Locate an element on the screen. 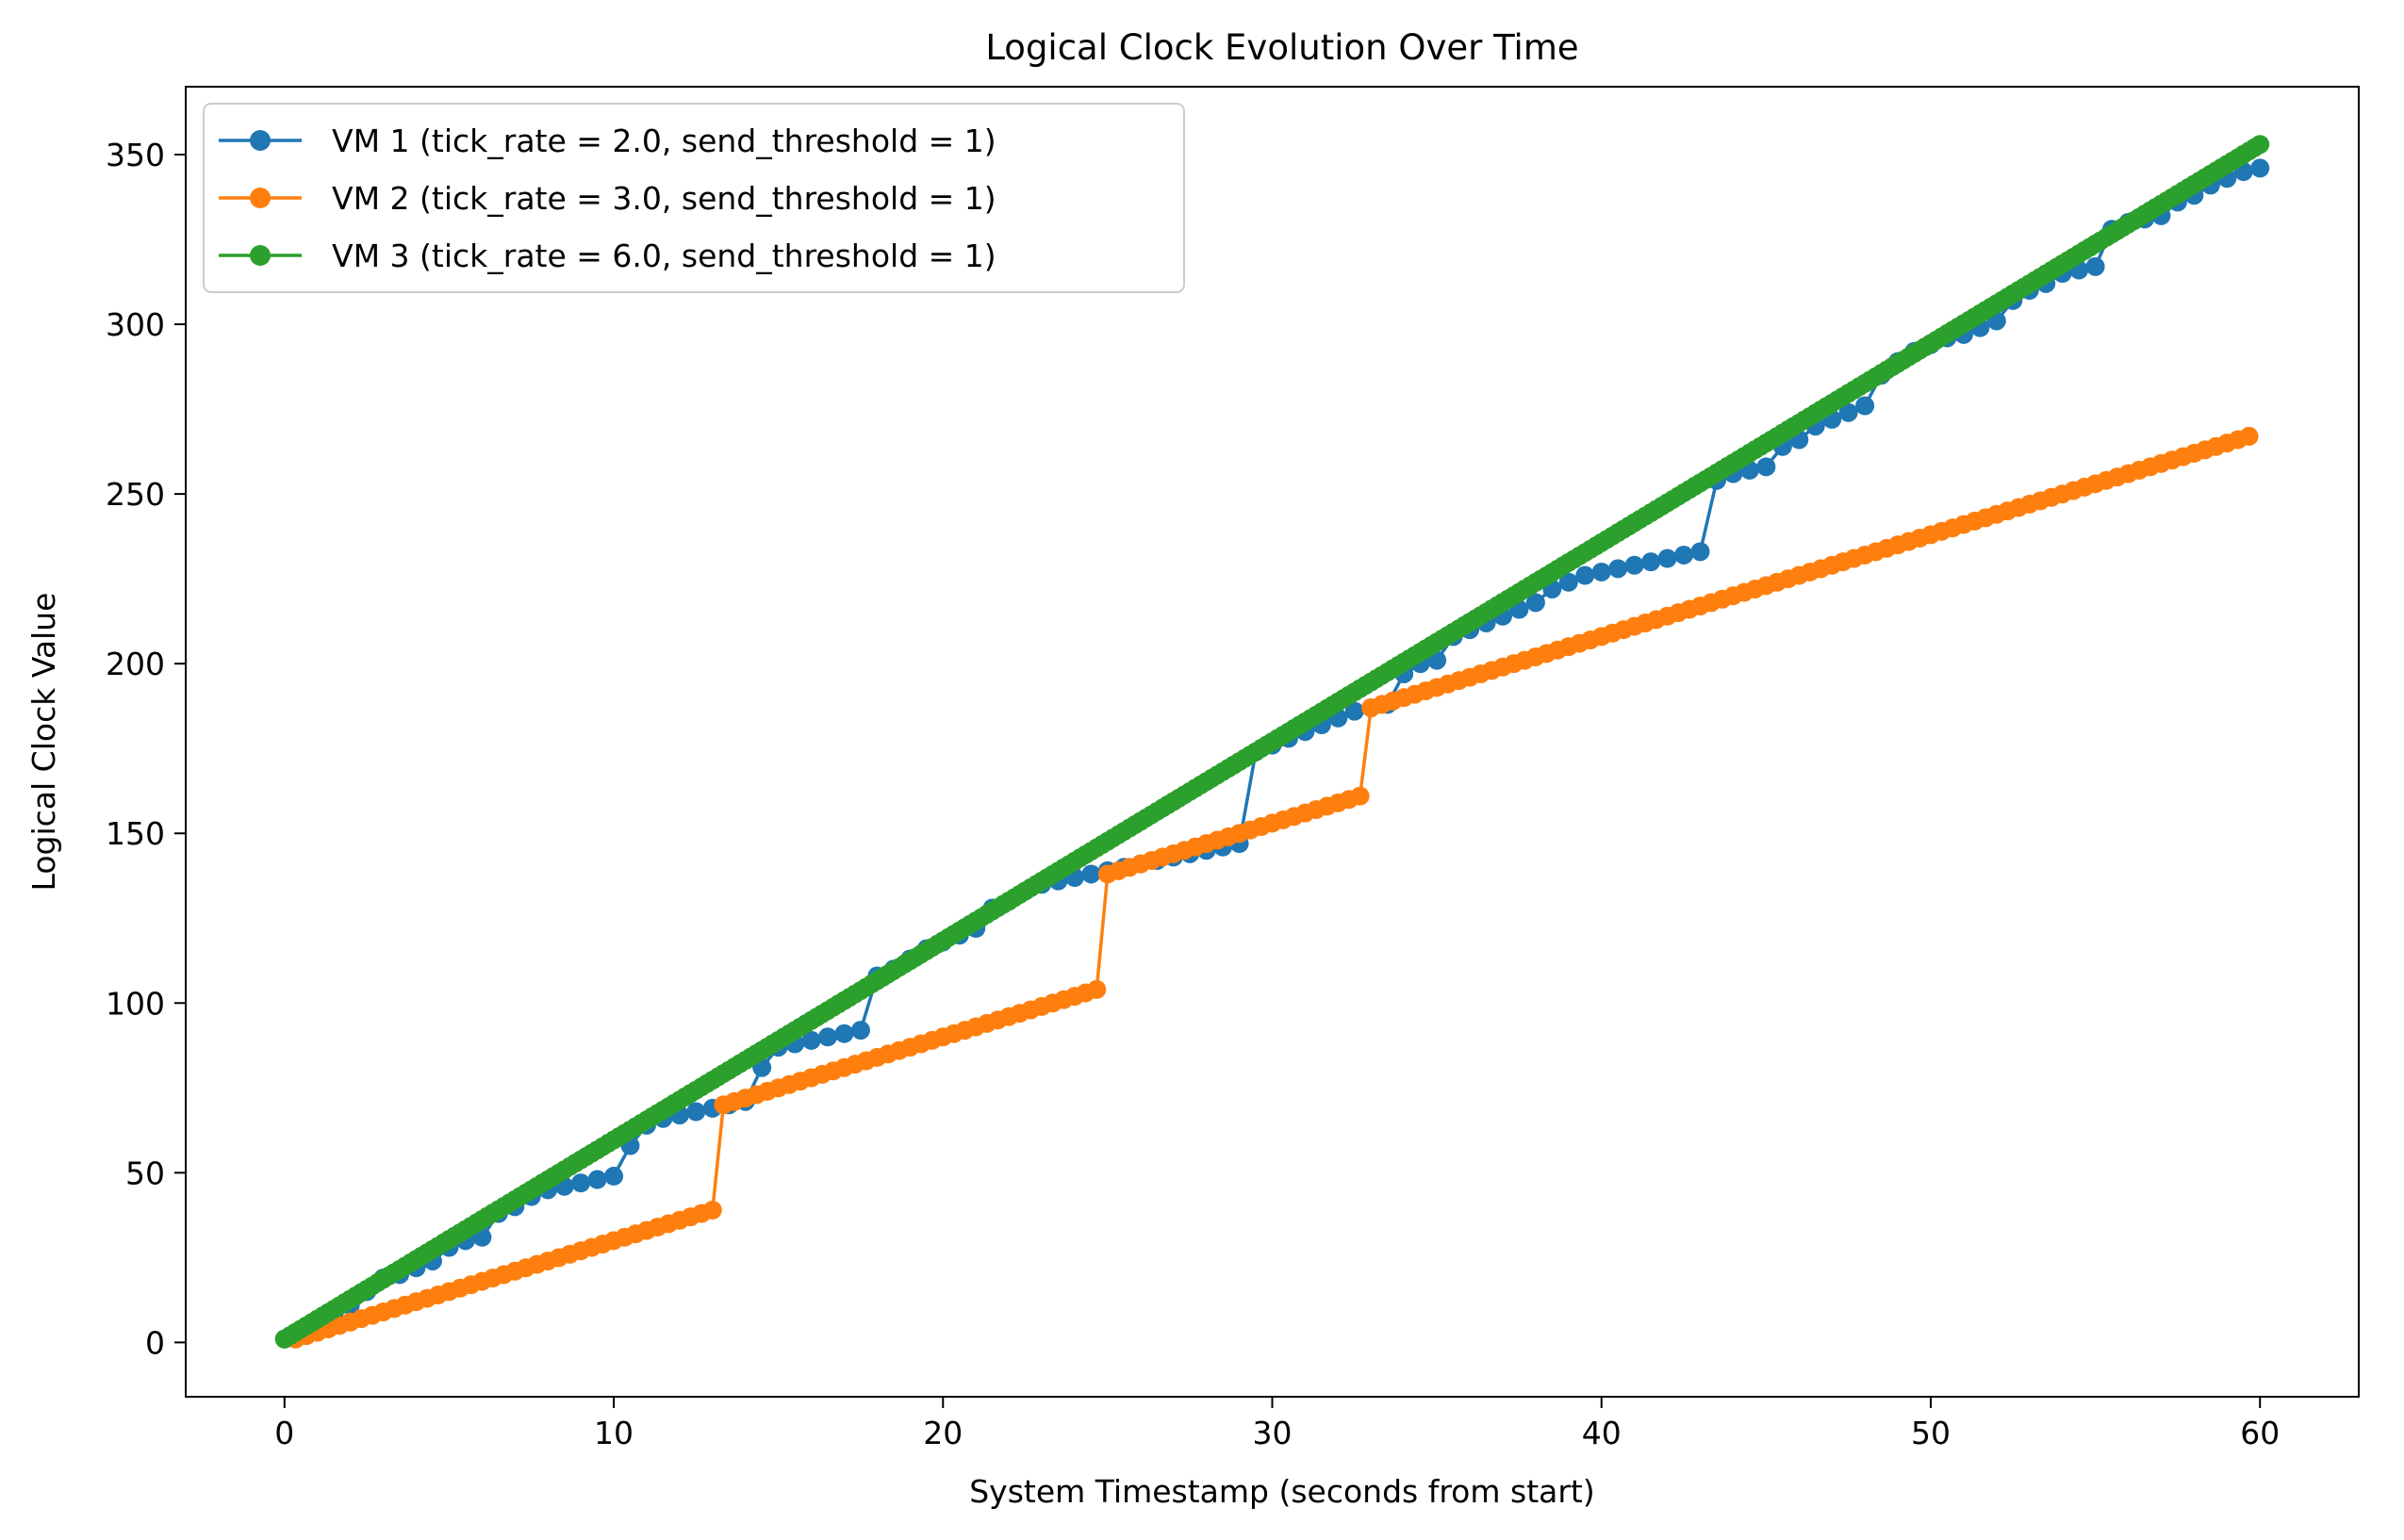 Image resolution: width=2404 pixels, height=1540 pixels. y-tick-label: 200 is located at coordinates (135, 664).